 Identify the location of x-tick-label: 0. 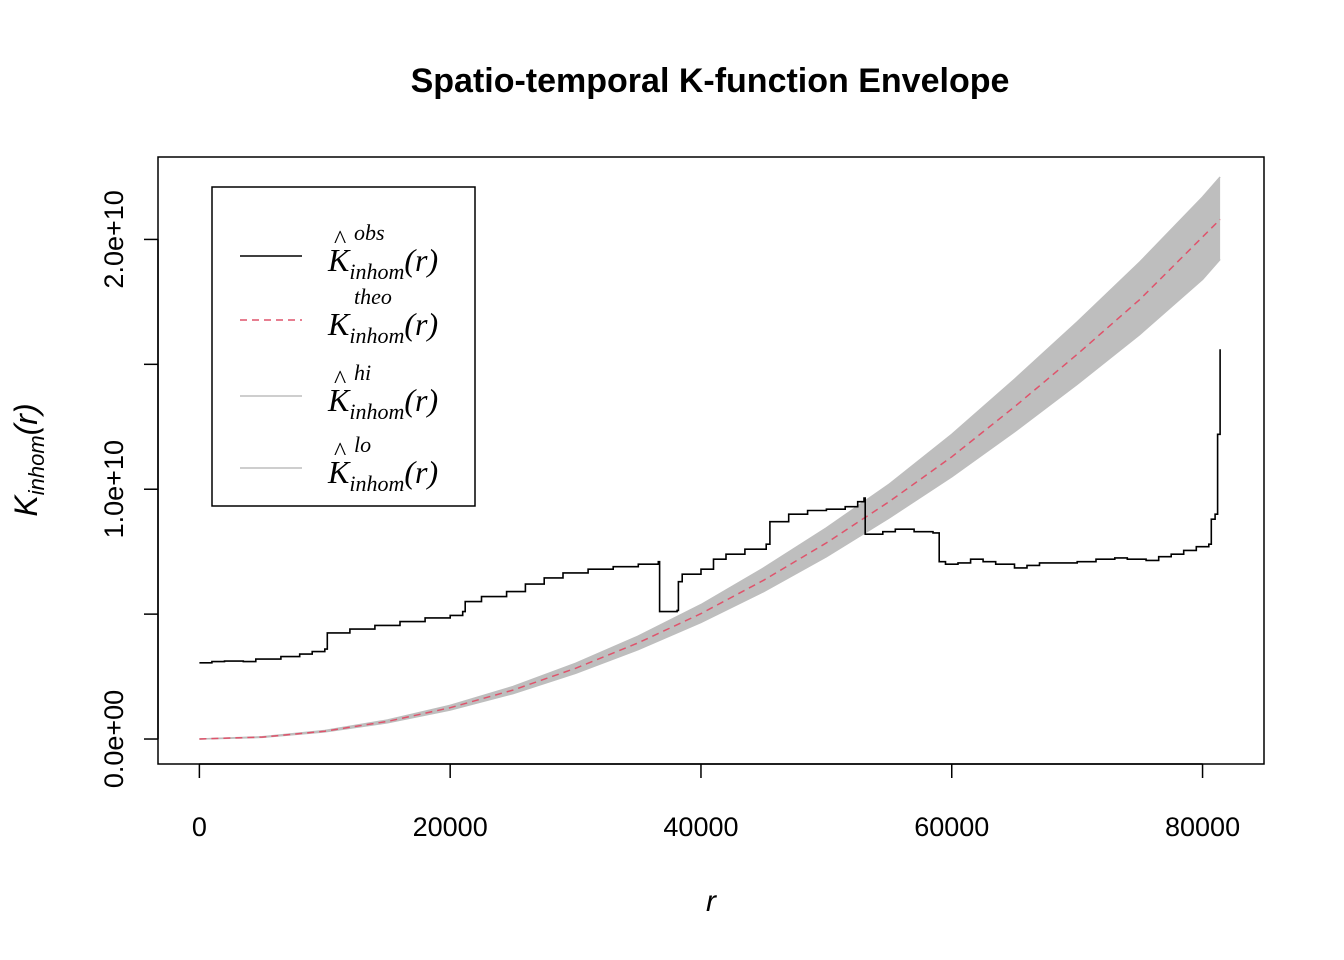
(199, 827).